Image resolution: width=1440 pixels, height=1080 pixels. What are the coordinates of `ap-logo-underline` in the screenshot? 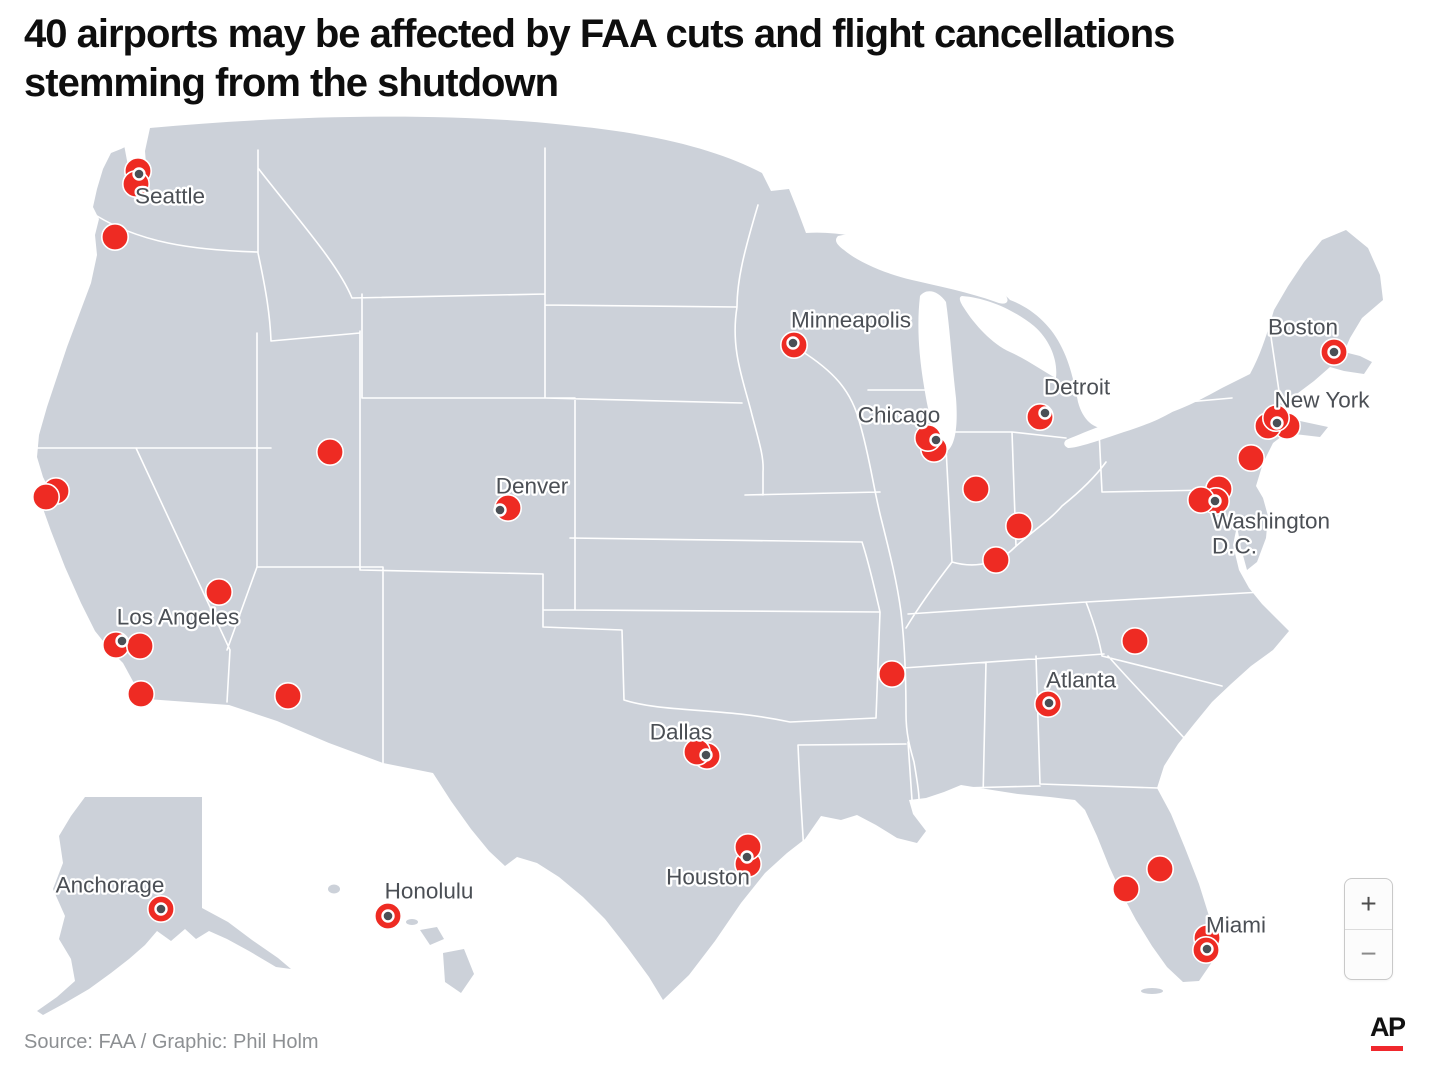 It's located at (1387, 1048).